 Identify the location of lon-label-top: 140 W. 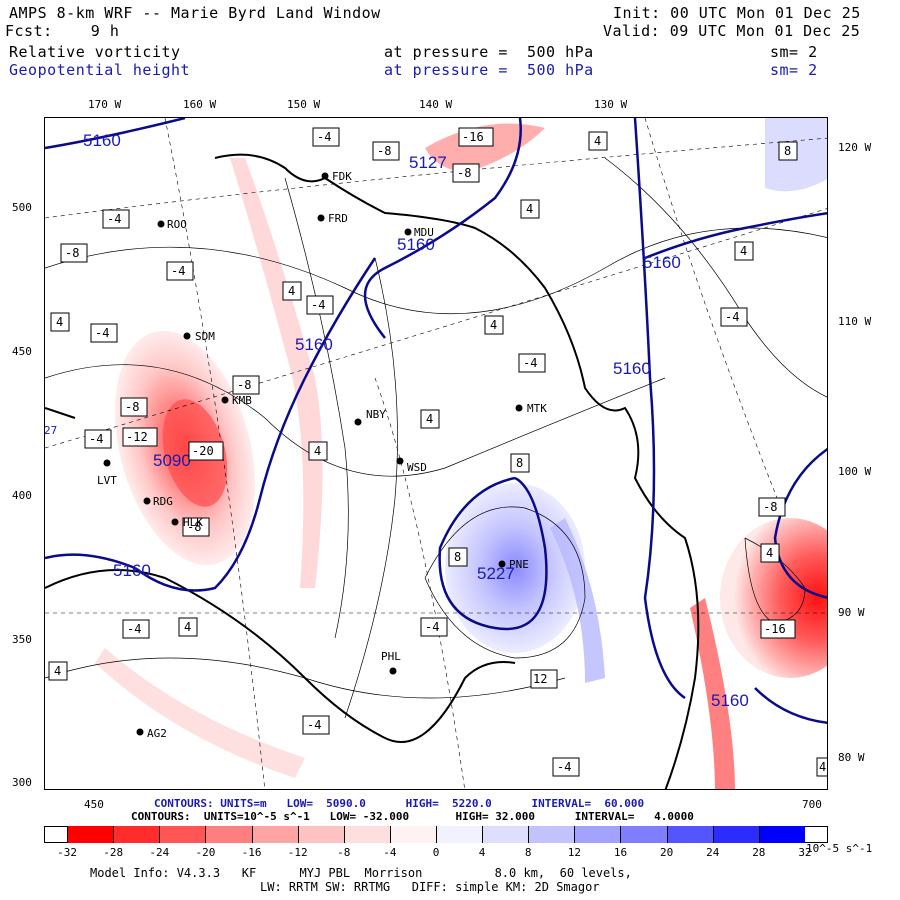
(436, 104).